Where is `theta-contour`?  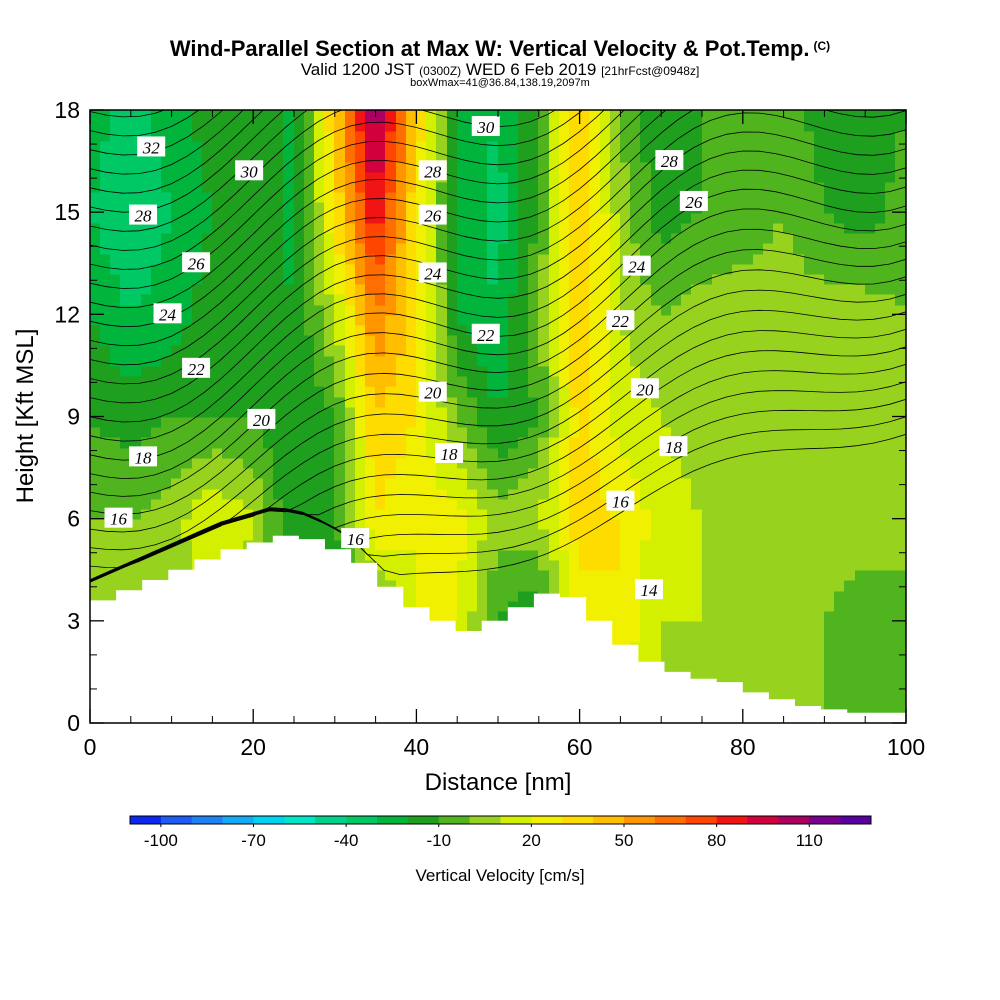 theta-contour is located at coordinates (177, 152).